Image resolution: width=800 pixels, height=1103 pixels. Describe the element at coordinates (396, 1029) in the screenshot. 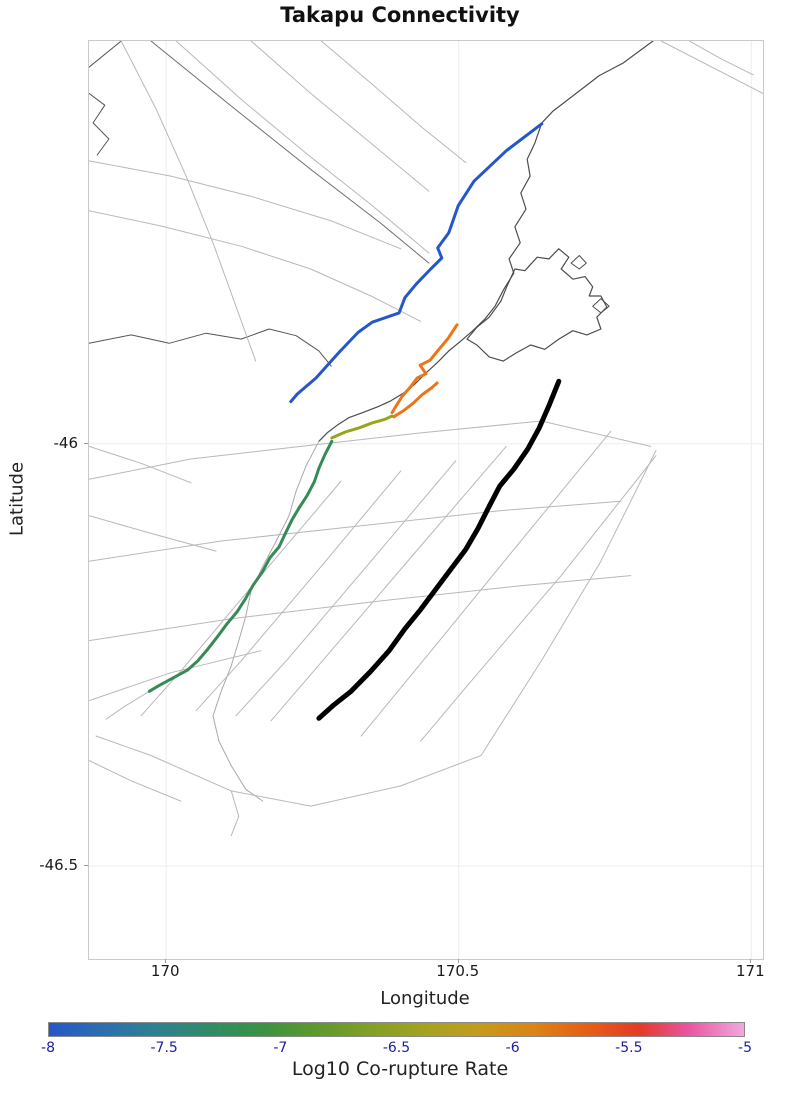

I see `colorbar-gradient` at that location.